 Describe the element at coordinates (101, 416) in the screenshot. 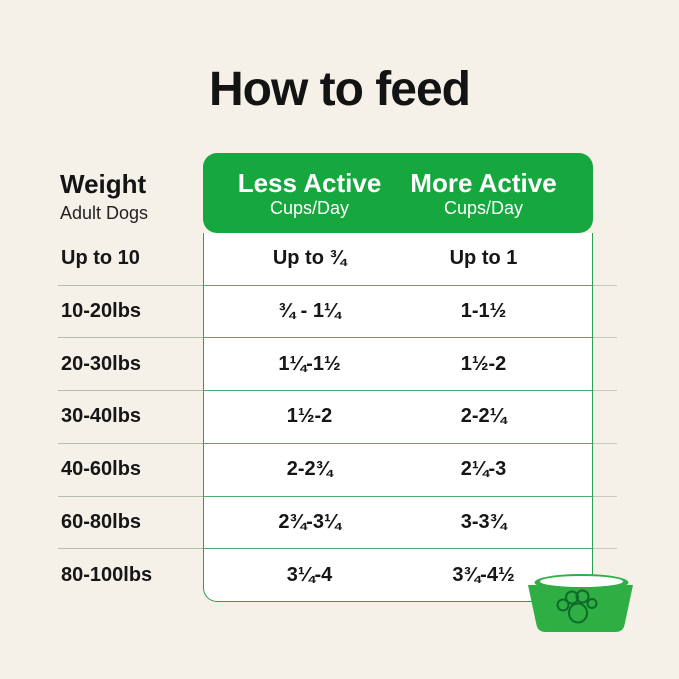

I see `weight-range-cell: 30-40lbs` at that location.